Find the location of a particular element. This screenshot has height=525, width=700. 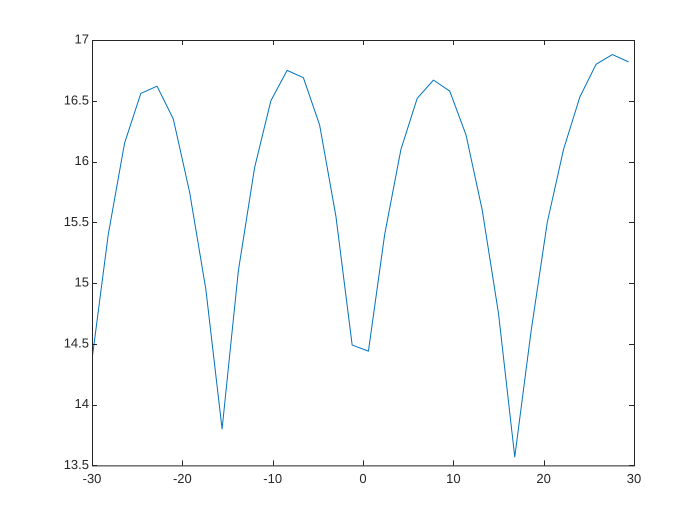

x-tick-label: -20 is located at coordinates (182, 478).